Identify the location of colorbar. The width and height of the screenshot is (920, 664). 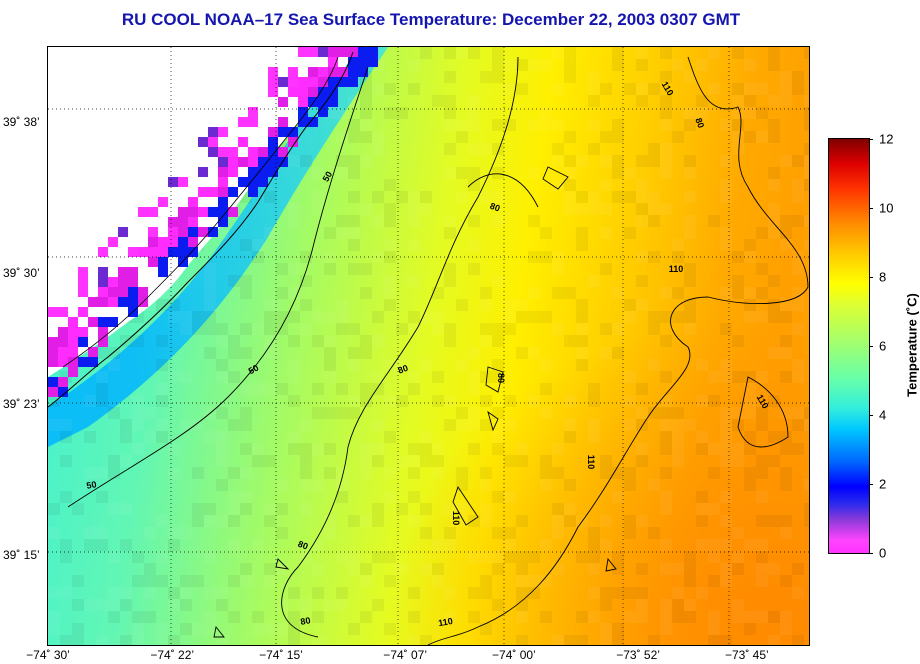
(849, 346).